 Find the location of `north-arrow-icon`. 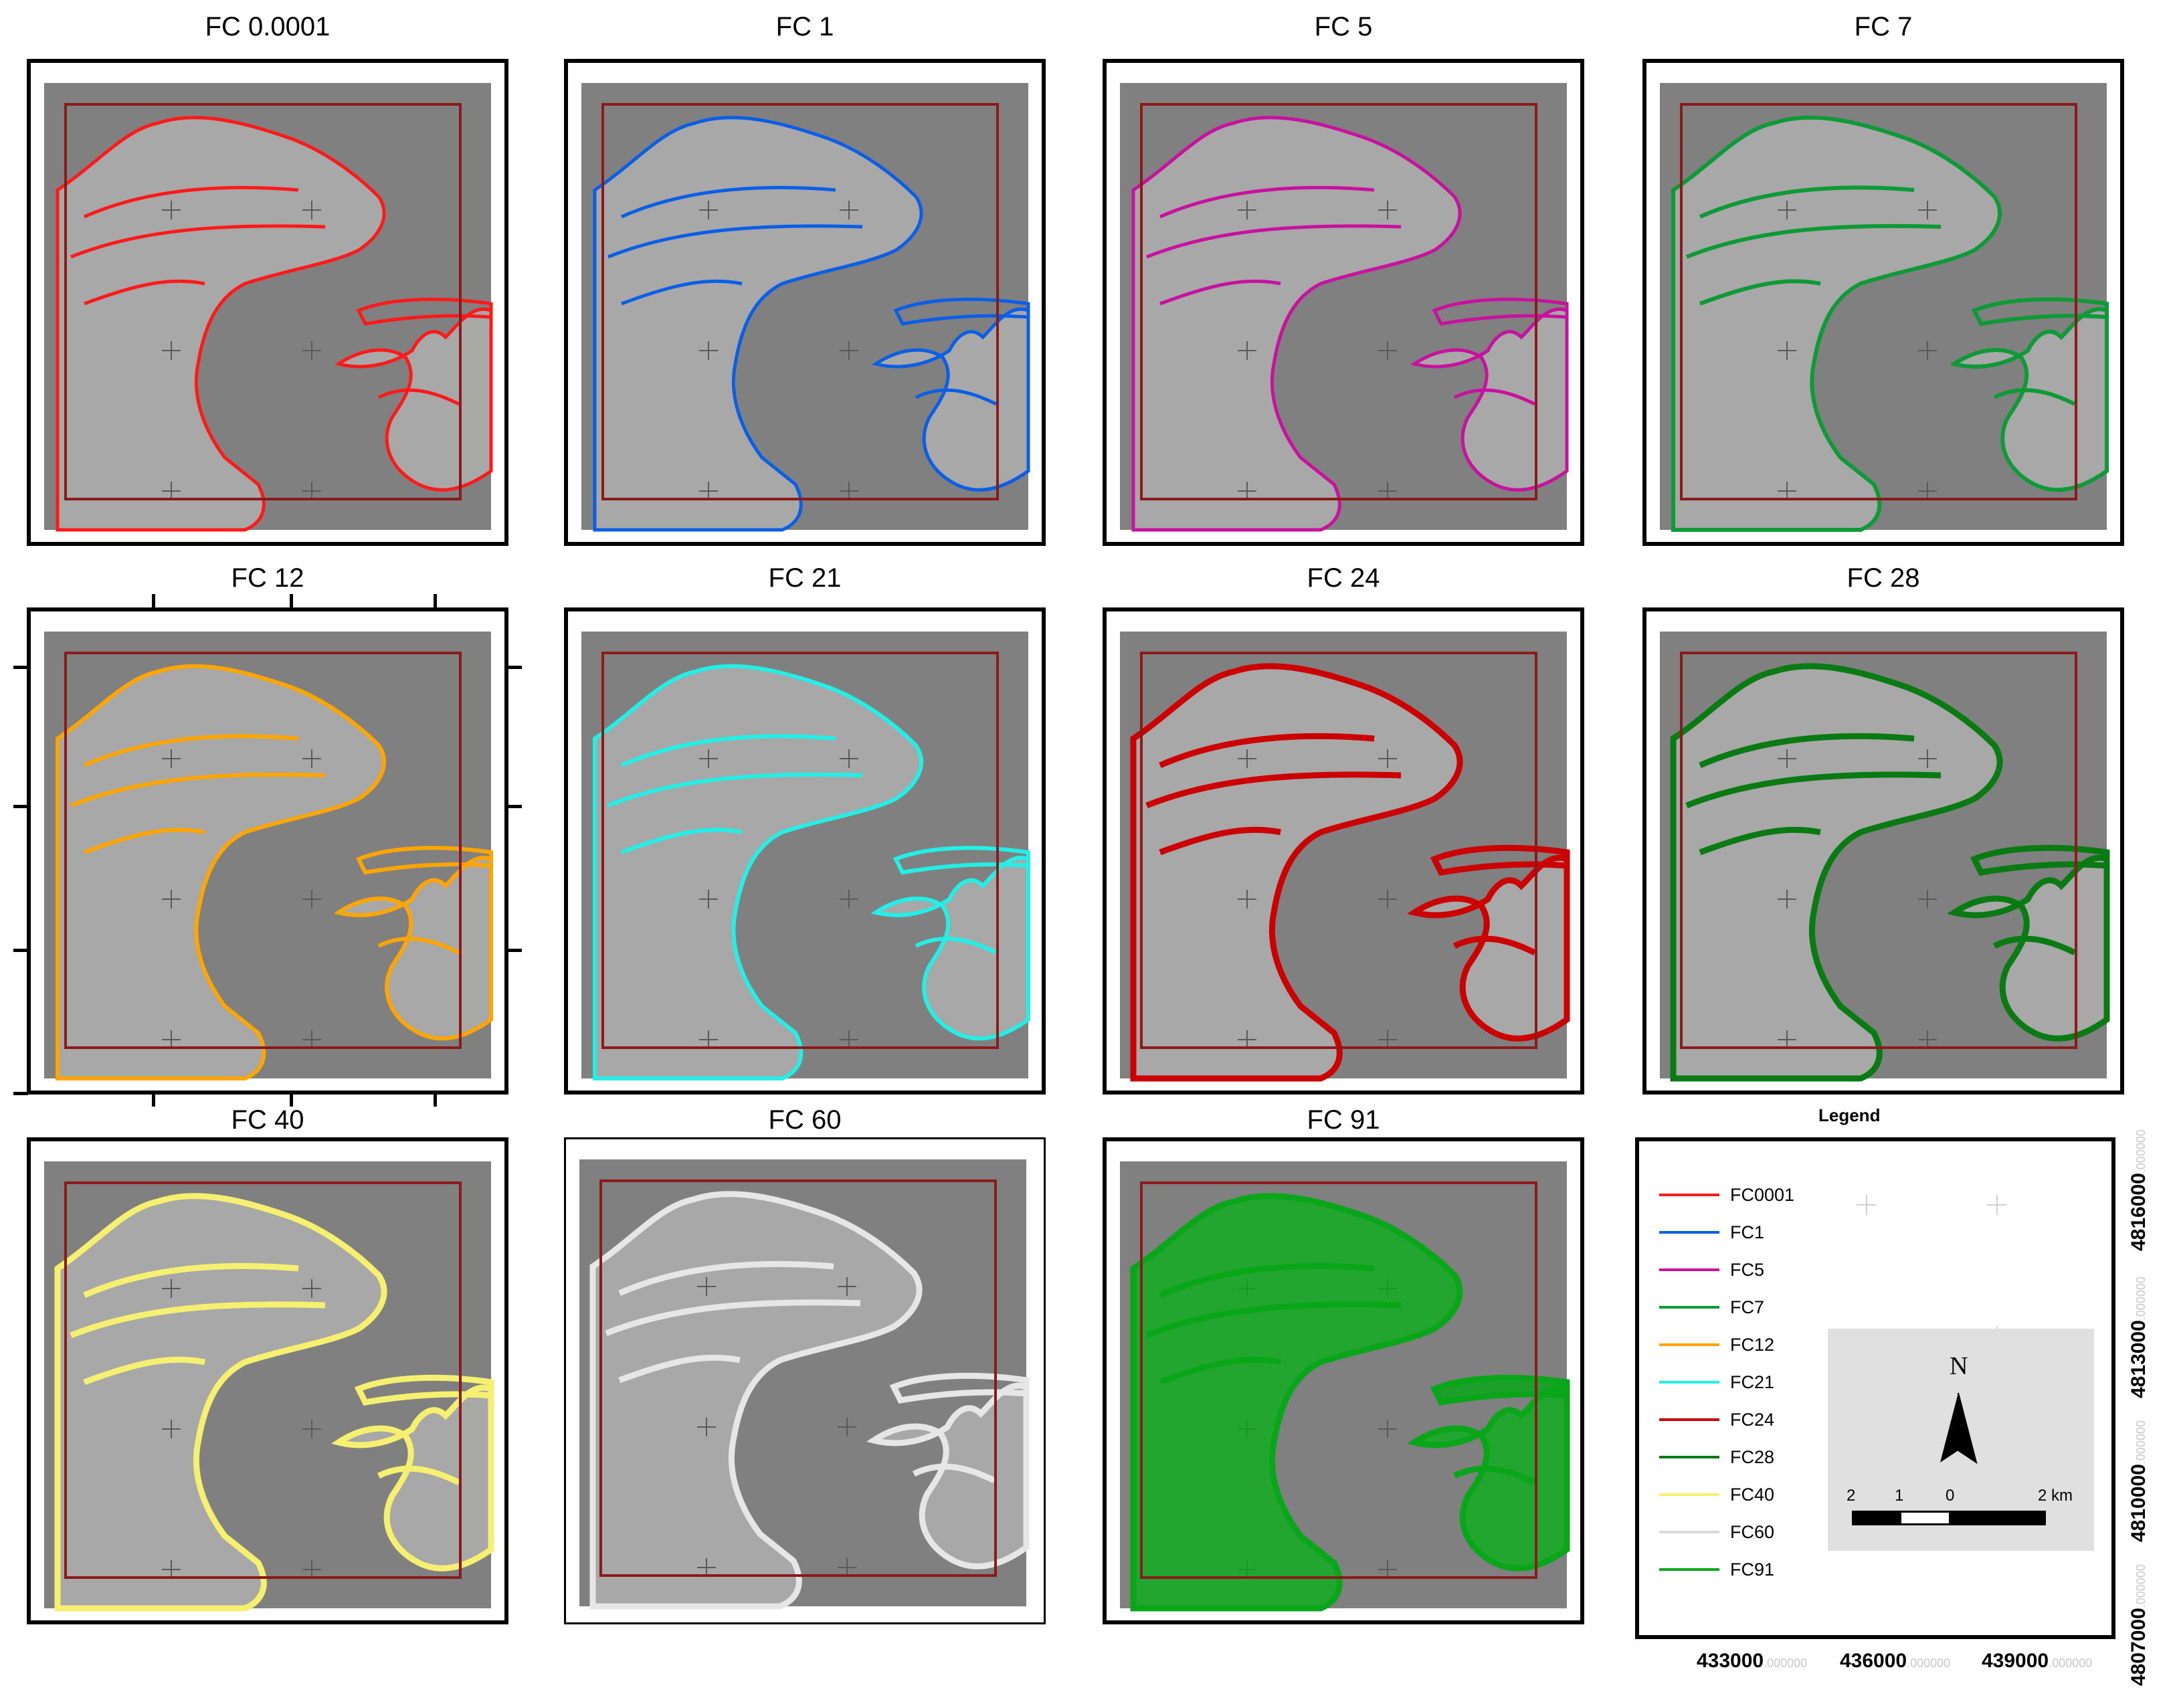

north-arrow-icon is located at coordinates (1959, 1428).